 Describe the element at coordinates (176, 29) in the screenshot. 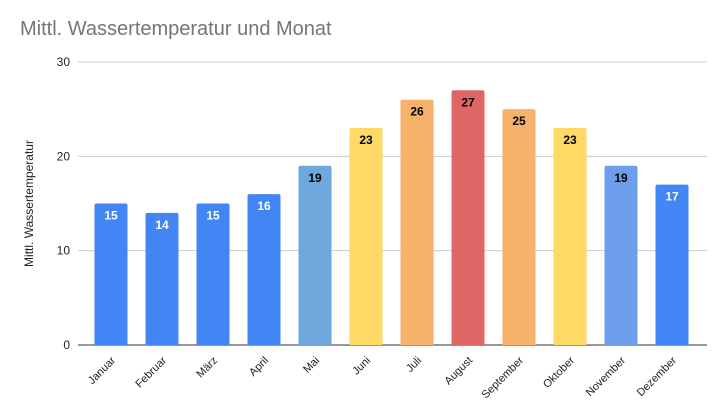

I see `chart-title: Mittl. Wassertemperatur und Monat` at that location.